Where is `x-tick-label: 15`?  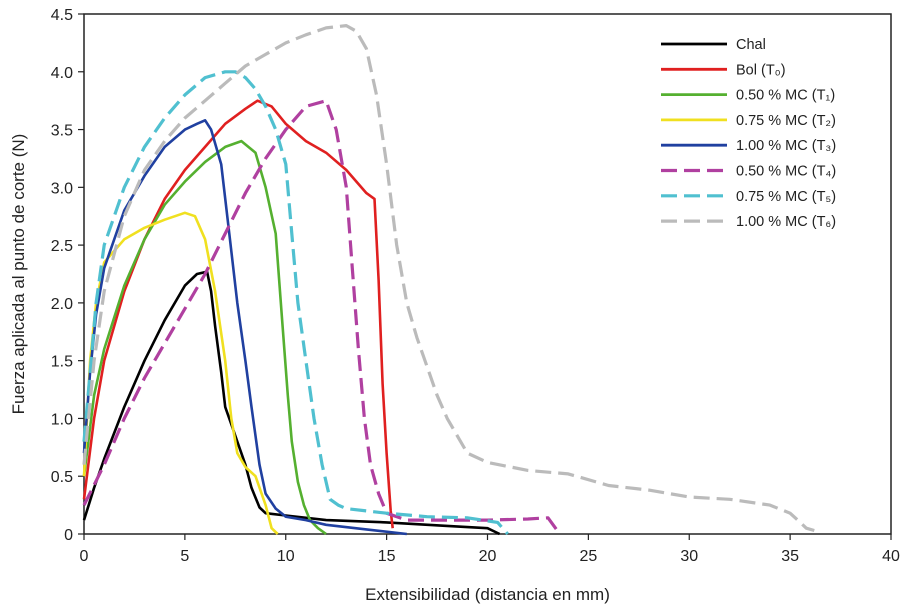 x-tick-label: 15 is located at coordinates (387, 556).